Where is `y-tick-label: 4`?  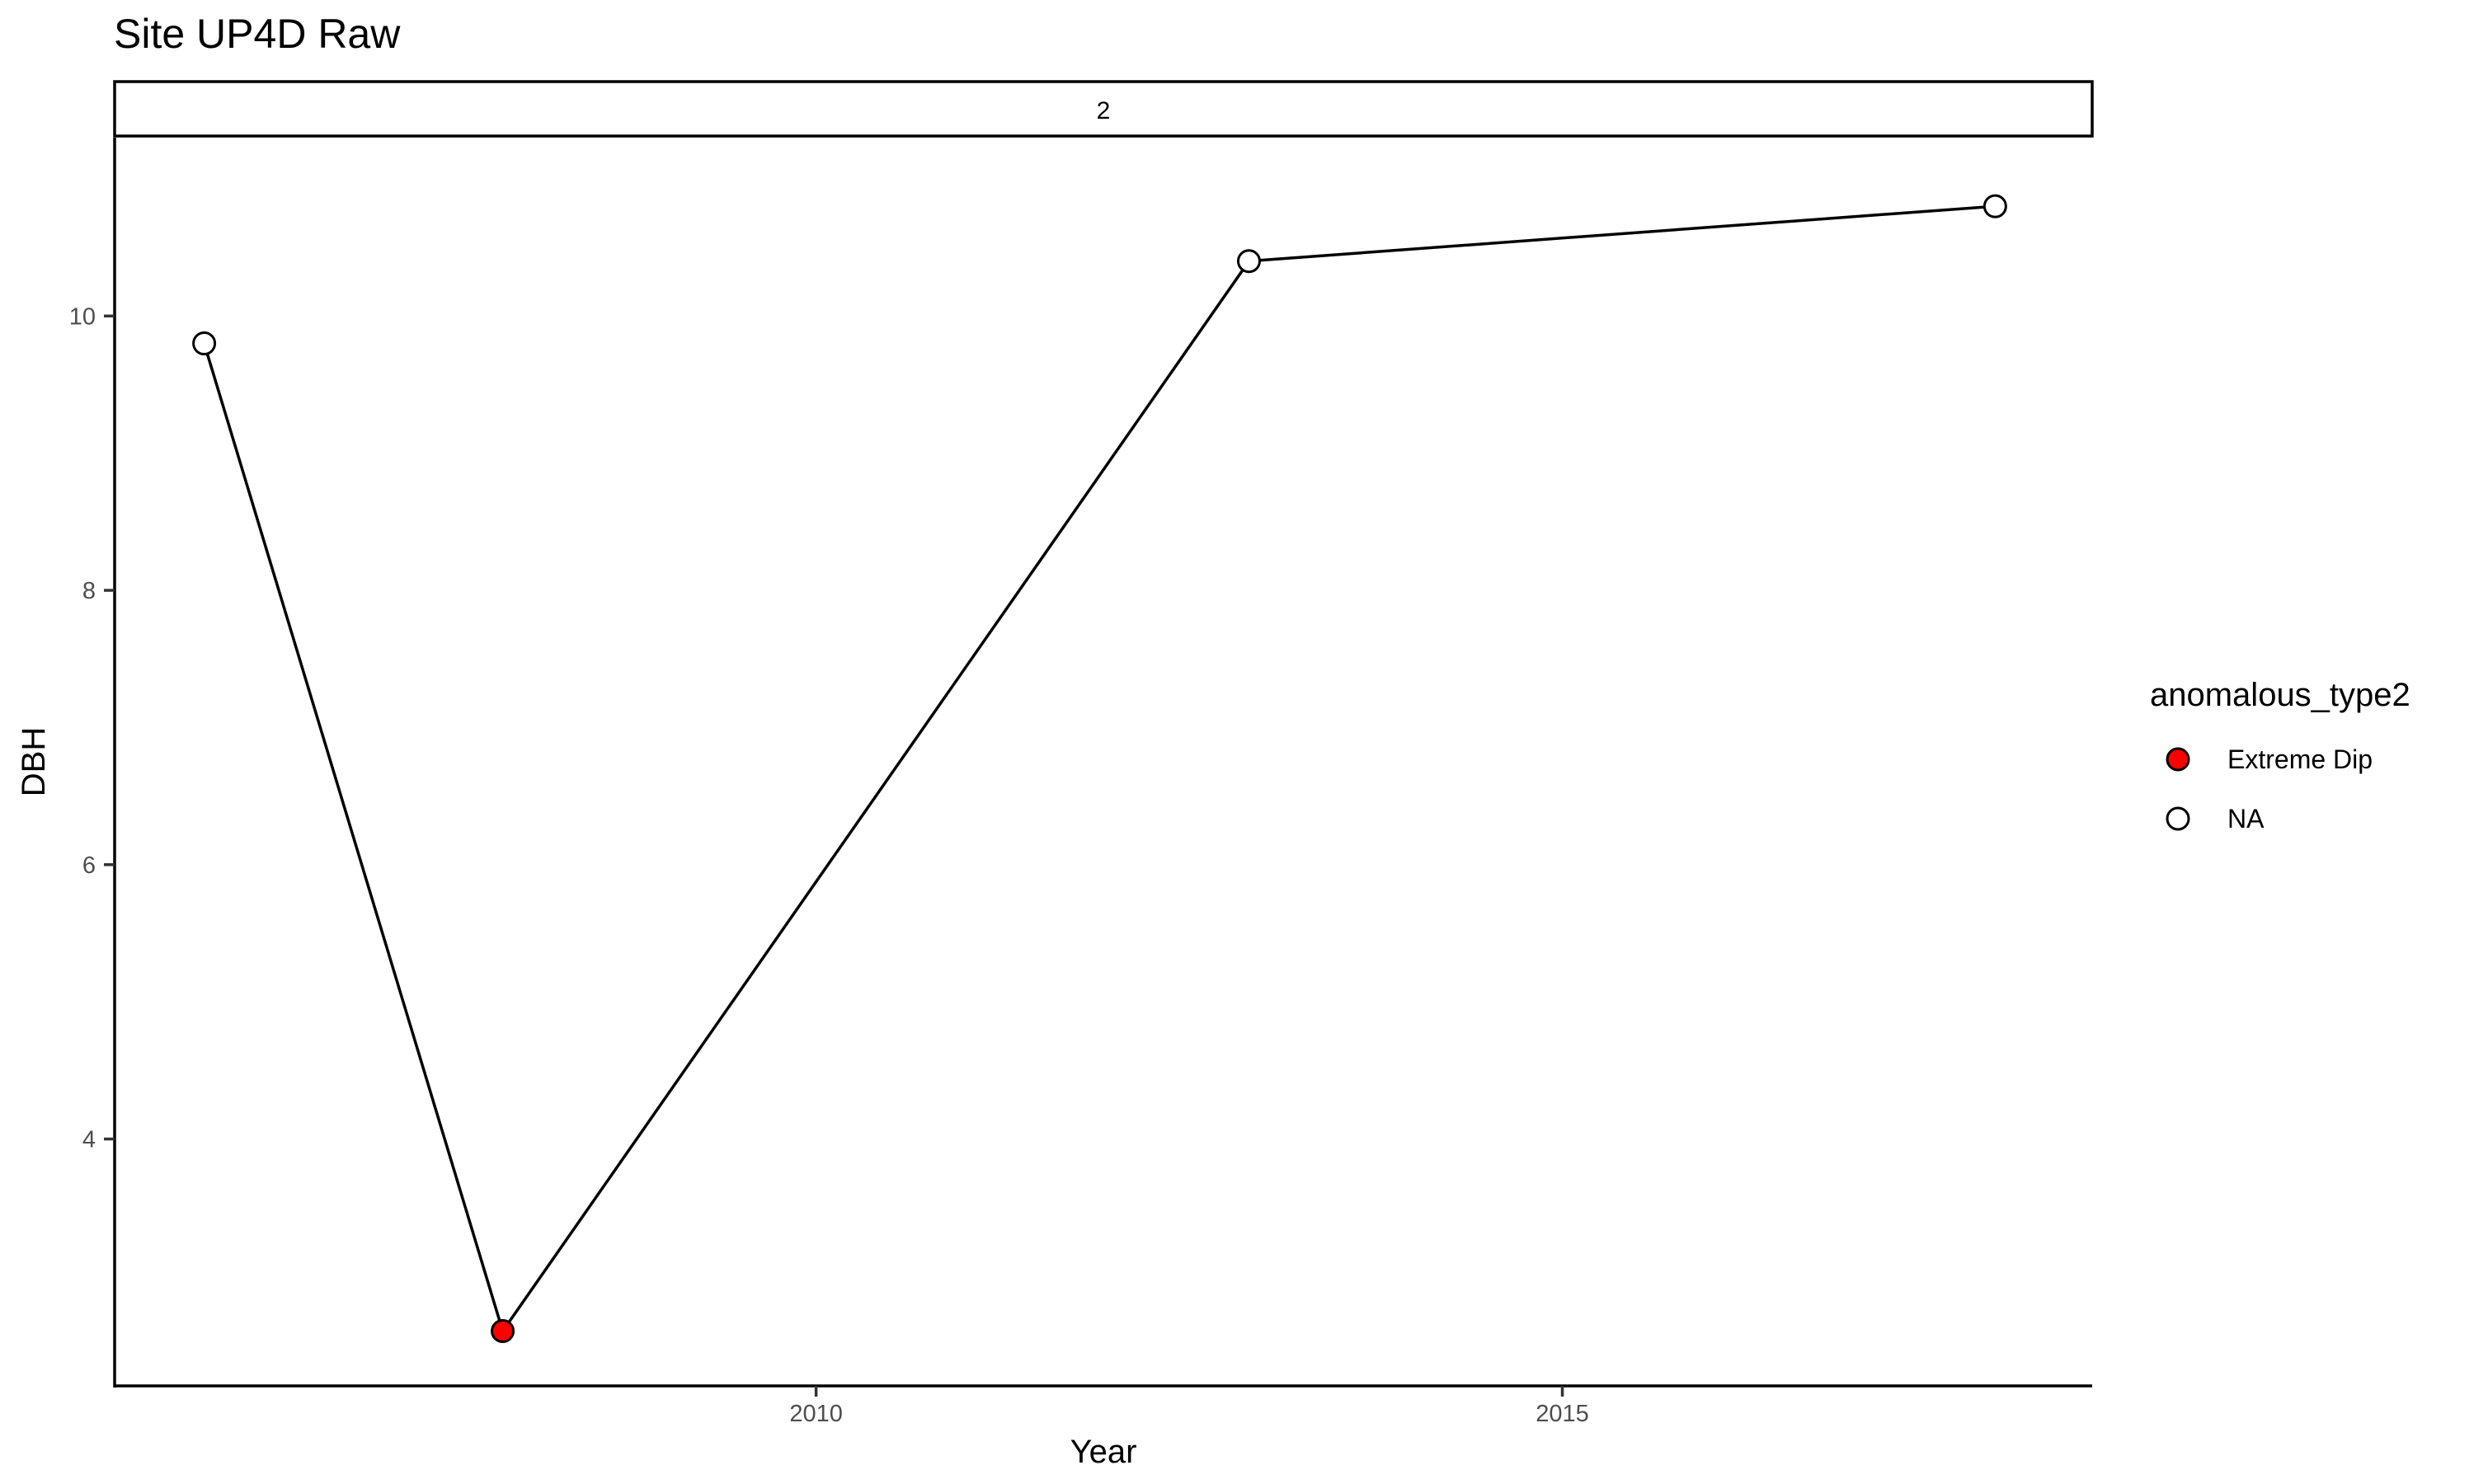
y-tick-label: 4 is located at coordinates (89, 1140).